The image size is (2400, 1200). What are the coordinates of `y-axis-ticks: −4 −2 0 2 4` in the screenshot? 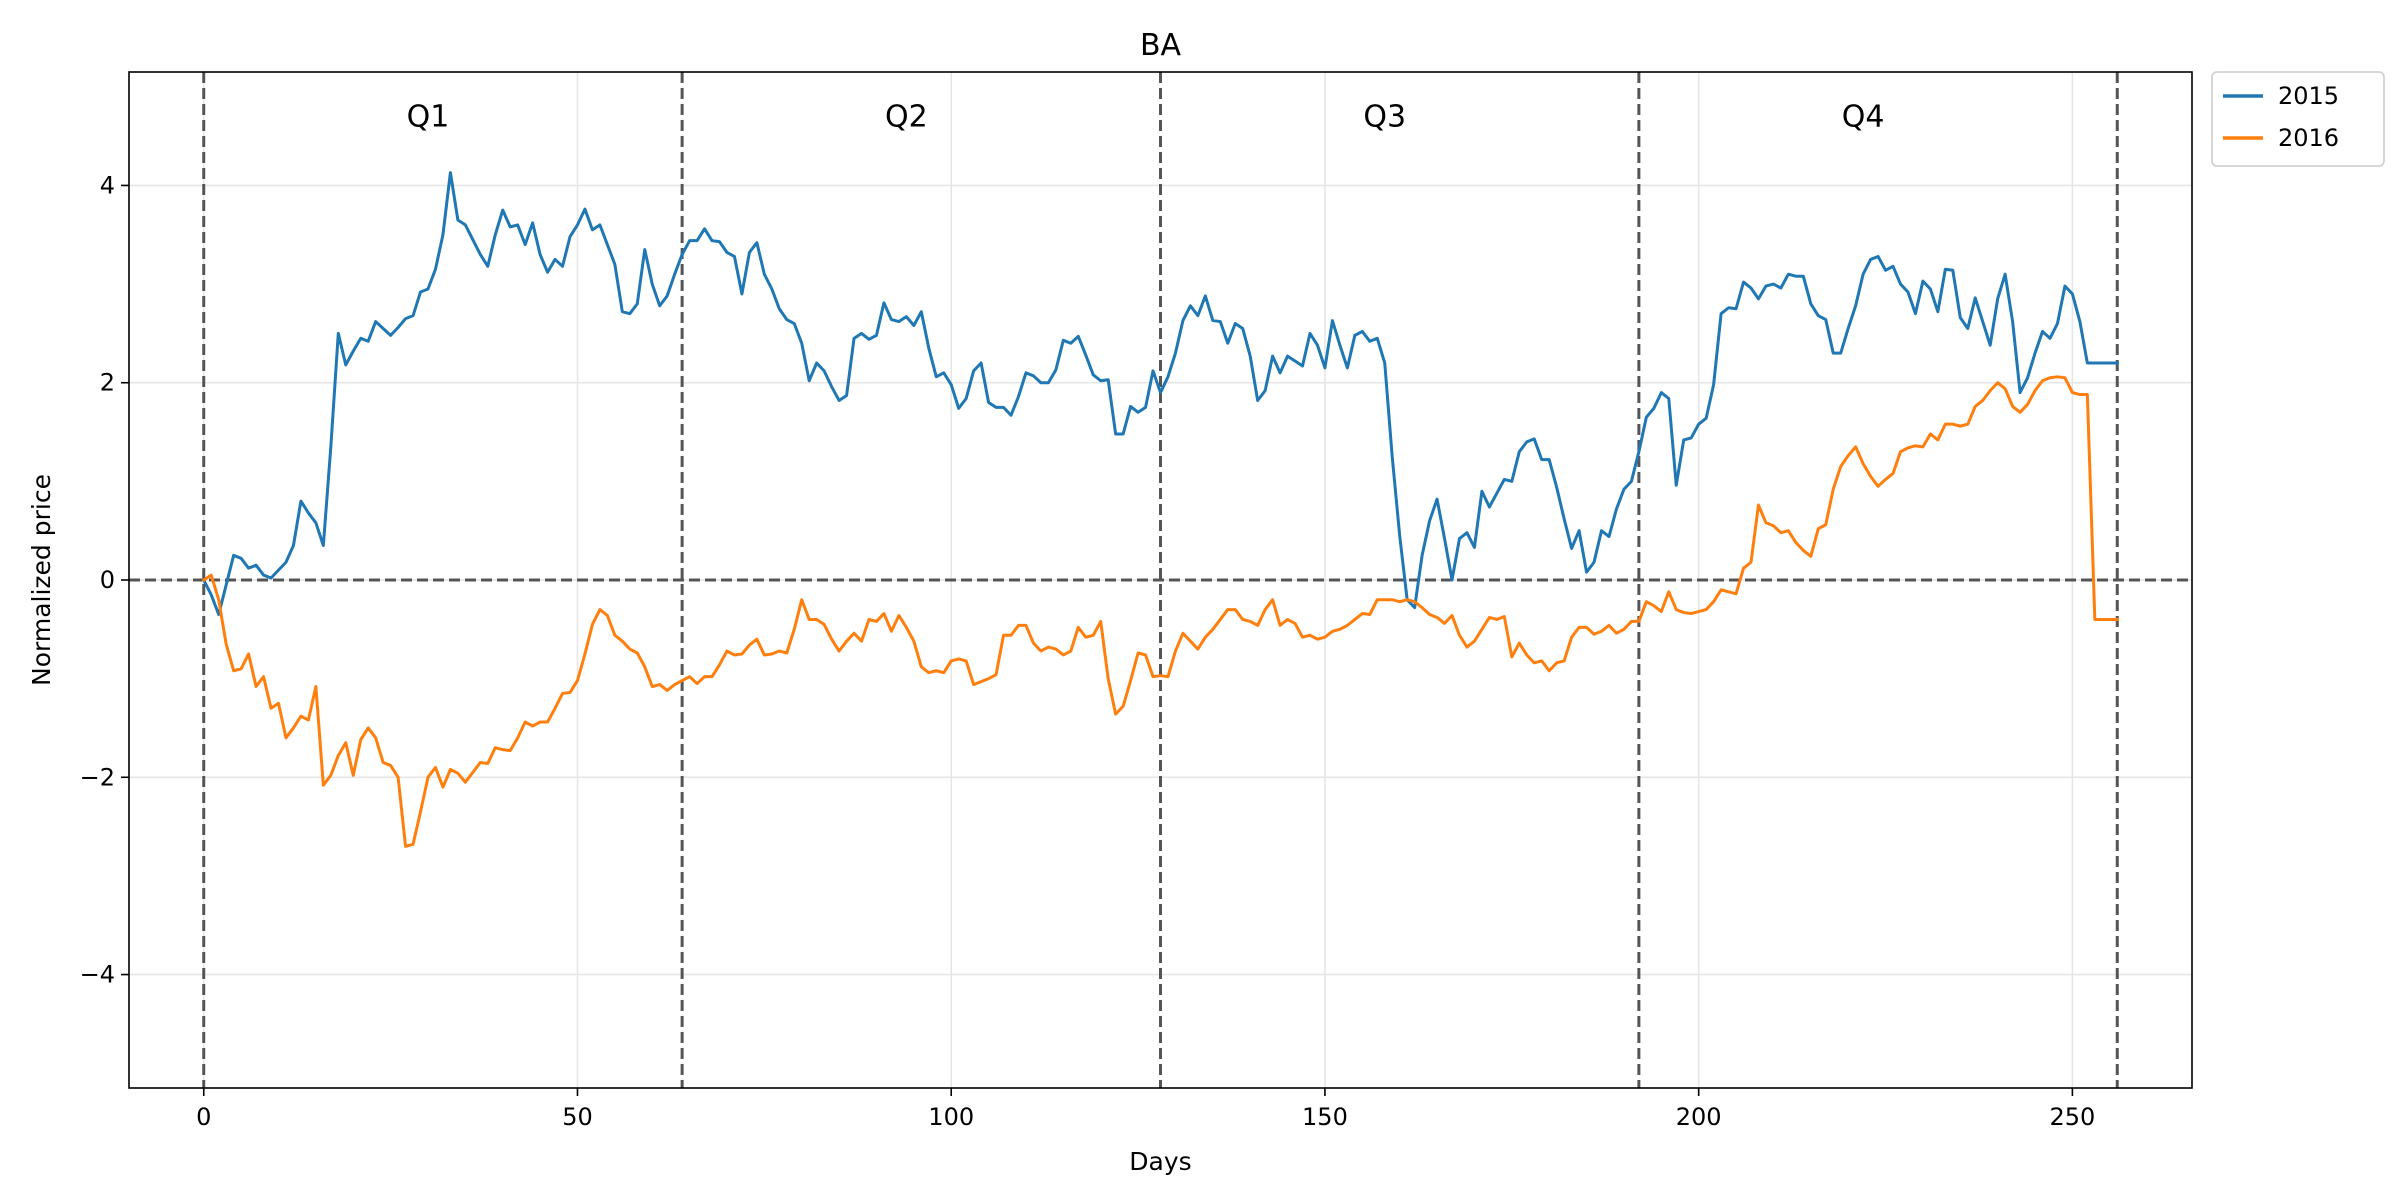 It's located at (104, 580).